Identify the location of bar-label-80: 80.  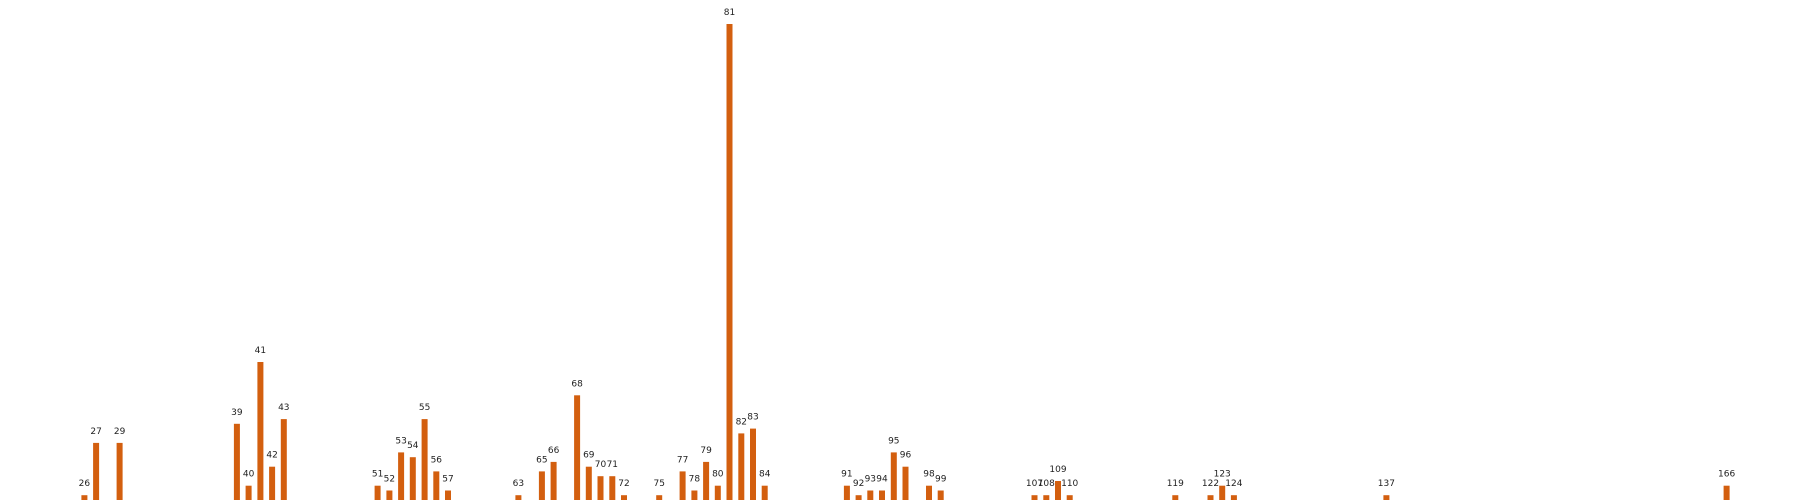
(718, 475).